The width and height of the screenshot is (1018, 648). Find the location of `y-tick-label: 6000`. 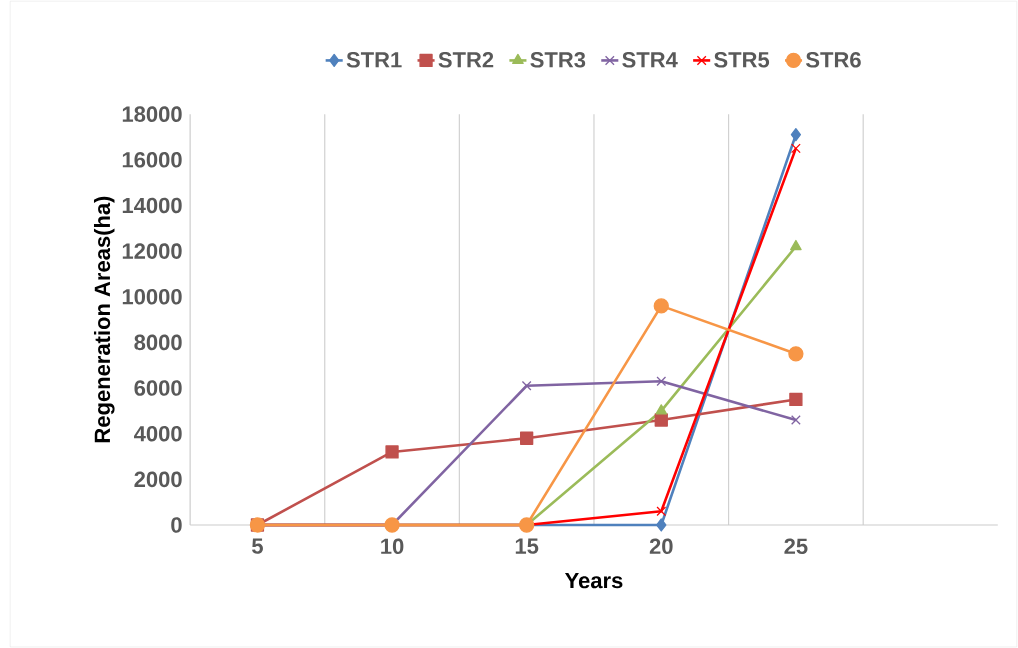

y-tick-label: 6000 is located at coordinates (158, 388).